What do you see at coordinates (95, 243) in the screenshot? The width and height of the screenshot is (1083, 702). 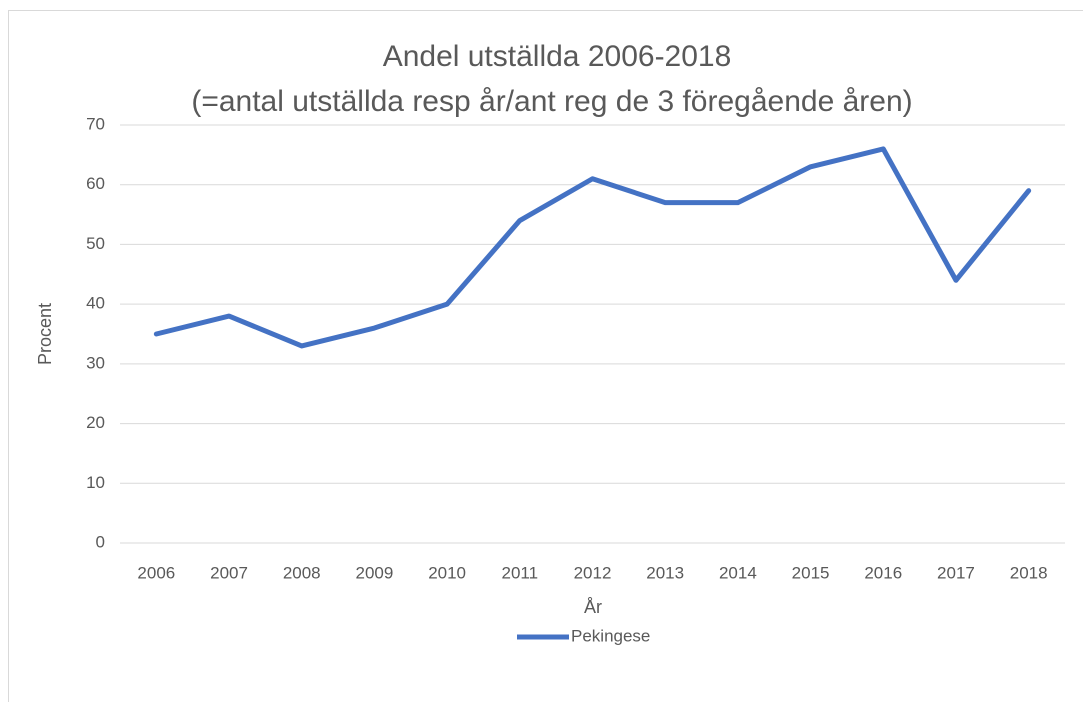 I see `y-tick-label: 50` at bounding box center [95, 243].